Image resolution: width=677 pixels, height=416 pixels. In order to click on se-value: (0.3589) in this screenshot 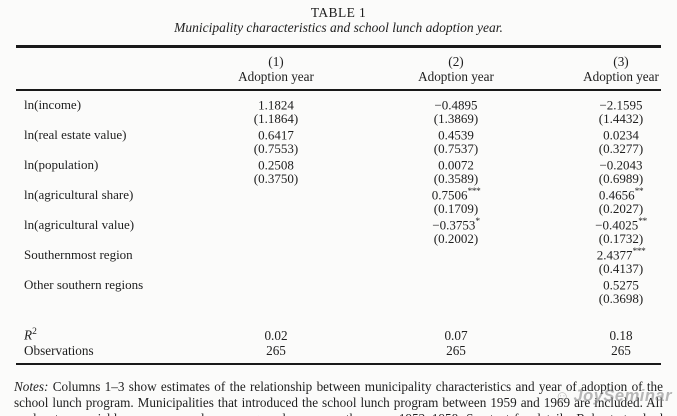, I will do `click(456, 178)`.